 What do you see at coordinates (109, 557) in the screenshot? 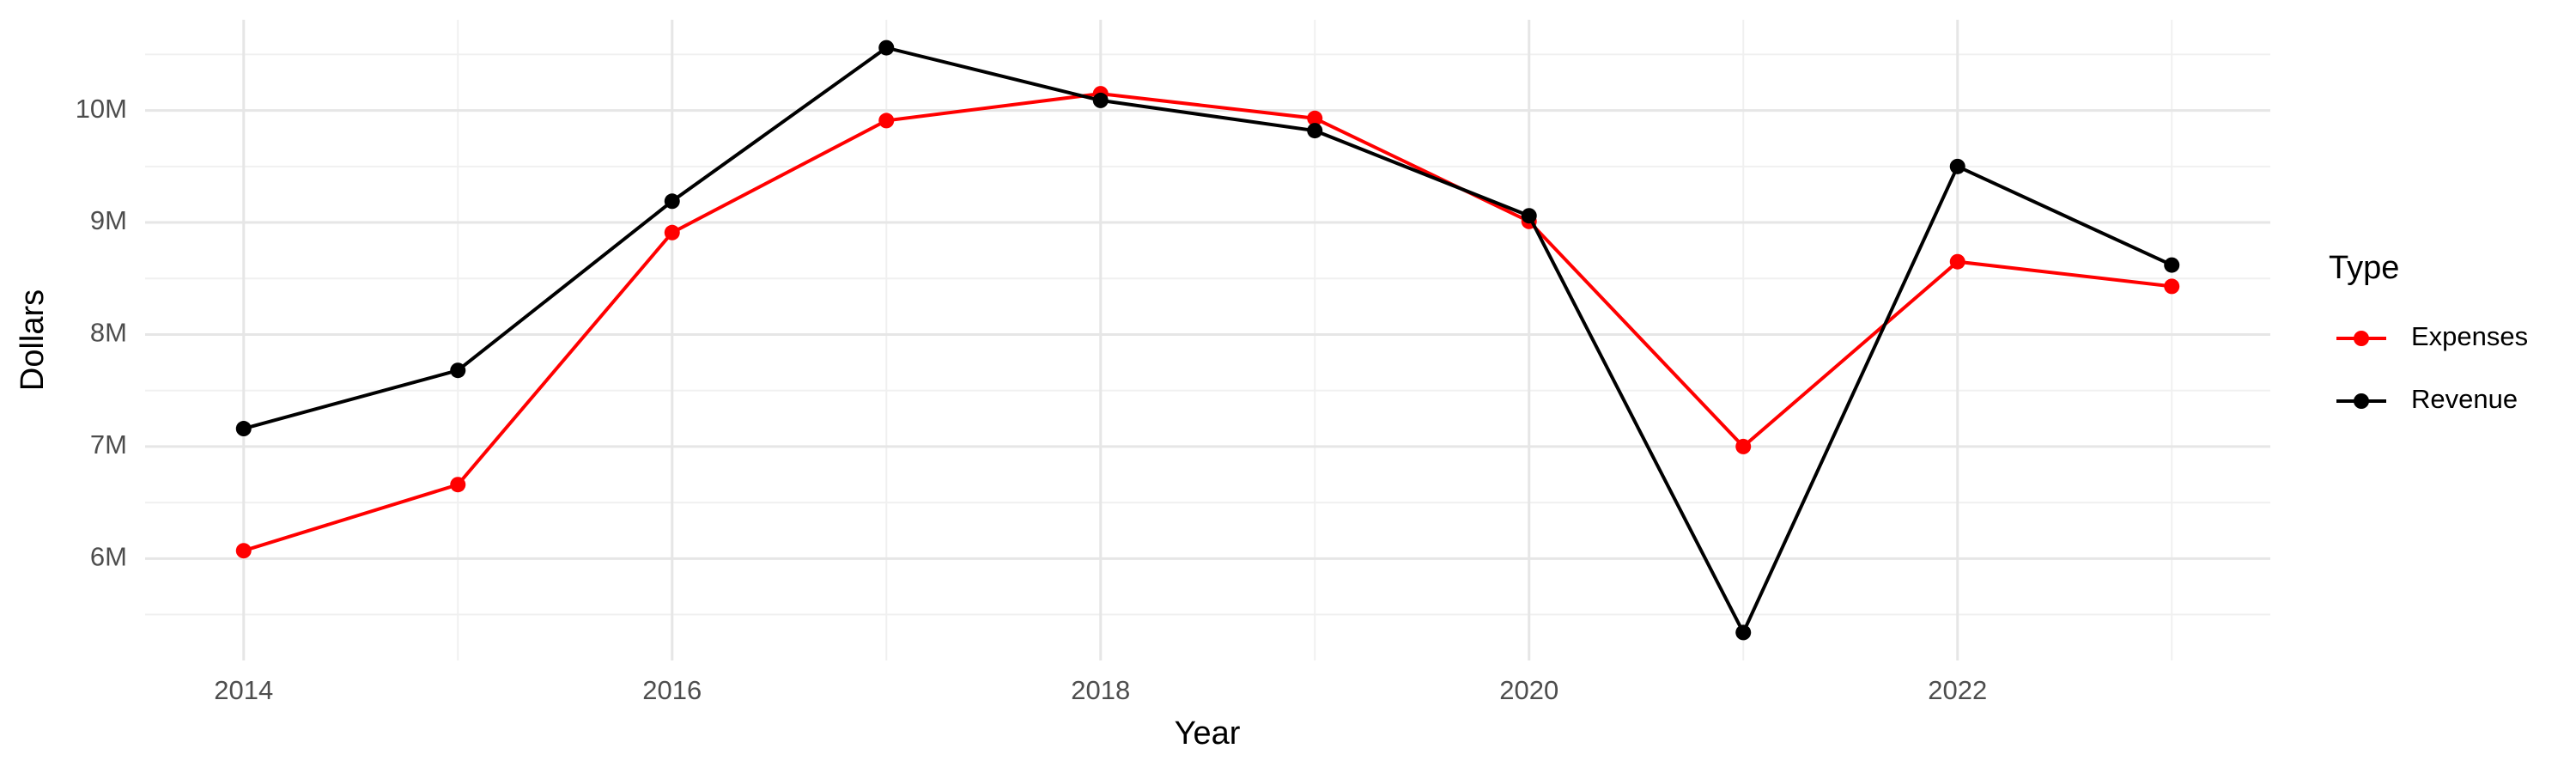
I see `y-tick-label: 6M` at bounding box center [109, 557].